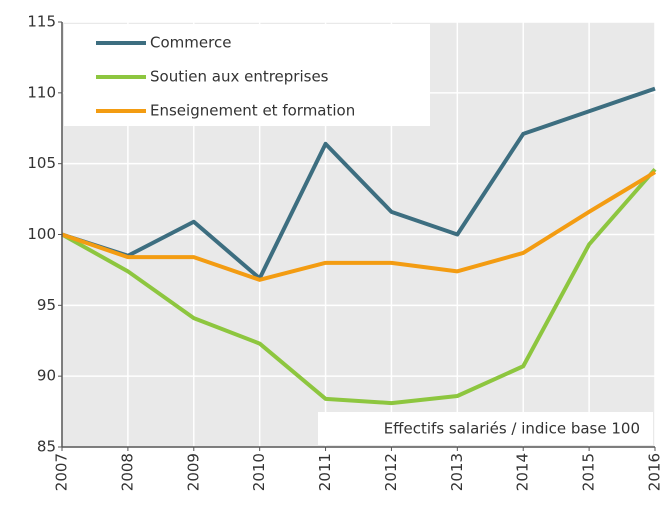 This screenshot has height=508, width=668. I want to click on x-tick-label: 2011, so click(325, 472).